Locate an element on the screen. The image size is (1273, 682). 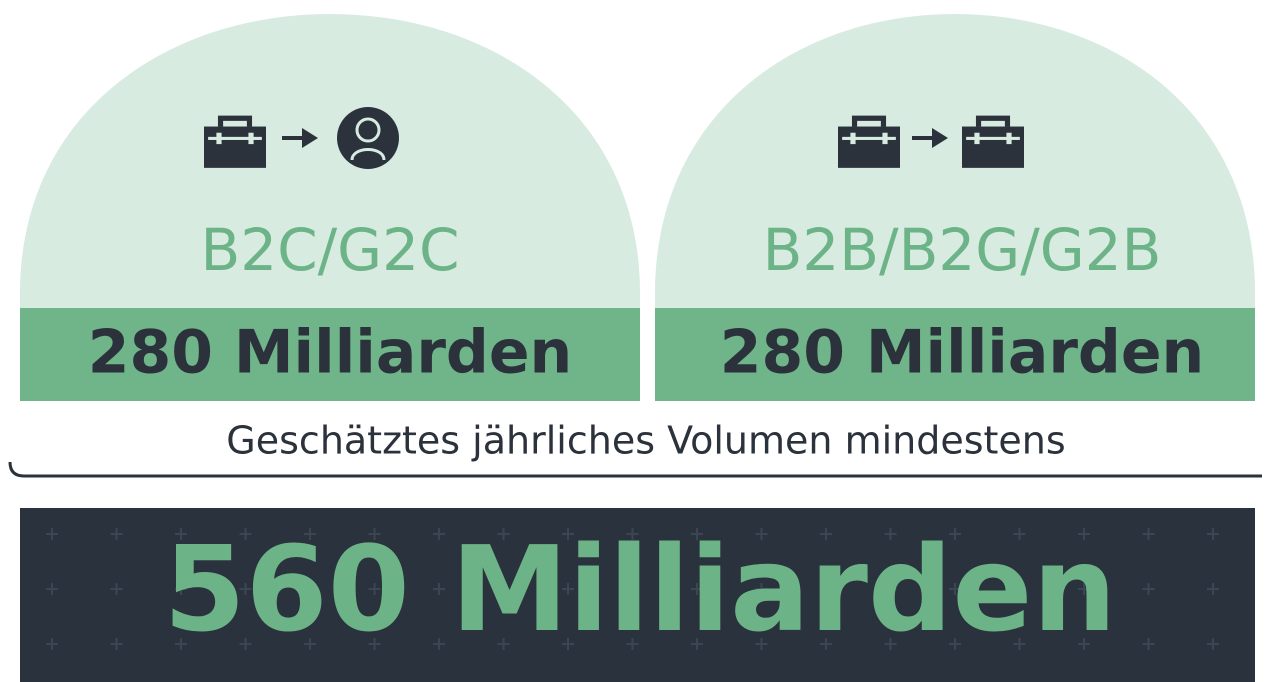
segment-label: B2C/G2C is located at coordinates (329, 250).